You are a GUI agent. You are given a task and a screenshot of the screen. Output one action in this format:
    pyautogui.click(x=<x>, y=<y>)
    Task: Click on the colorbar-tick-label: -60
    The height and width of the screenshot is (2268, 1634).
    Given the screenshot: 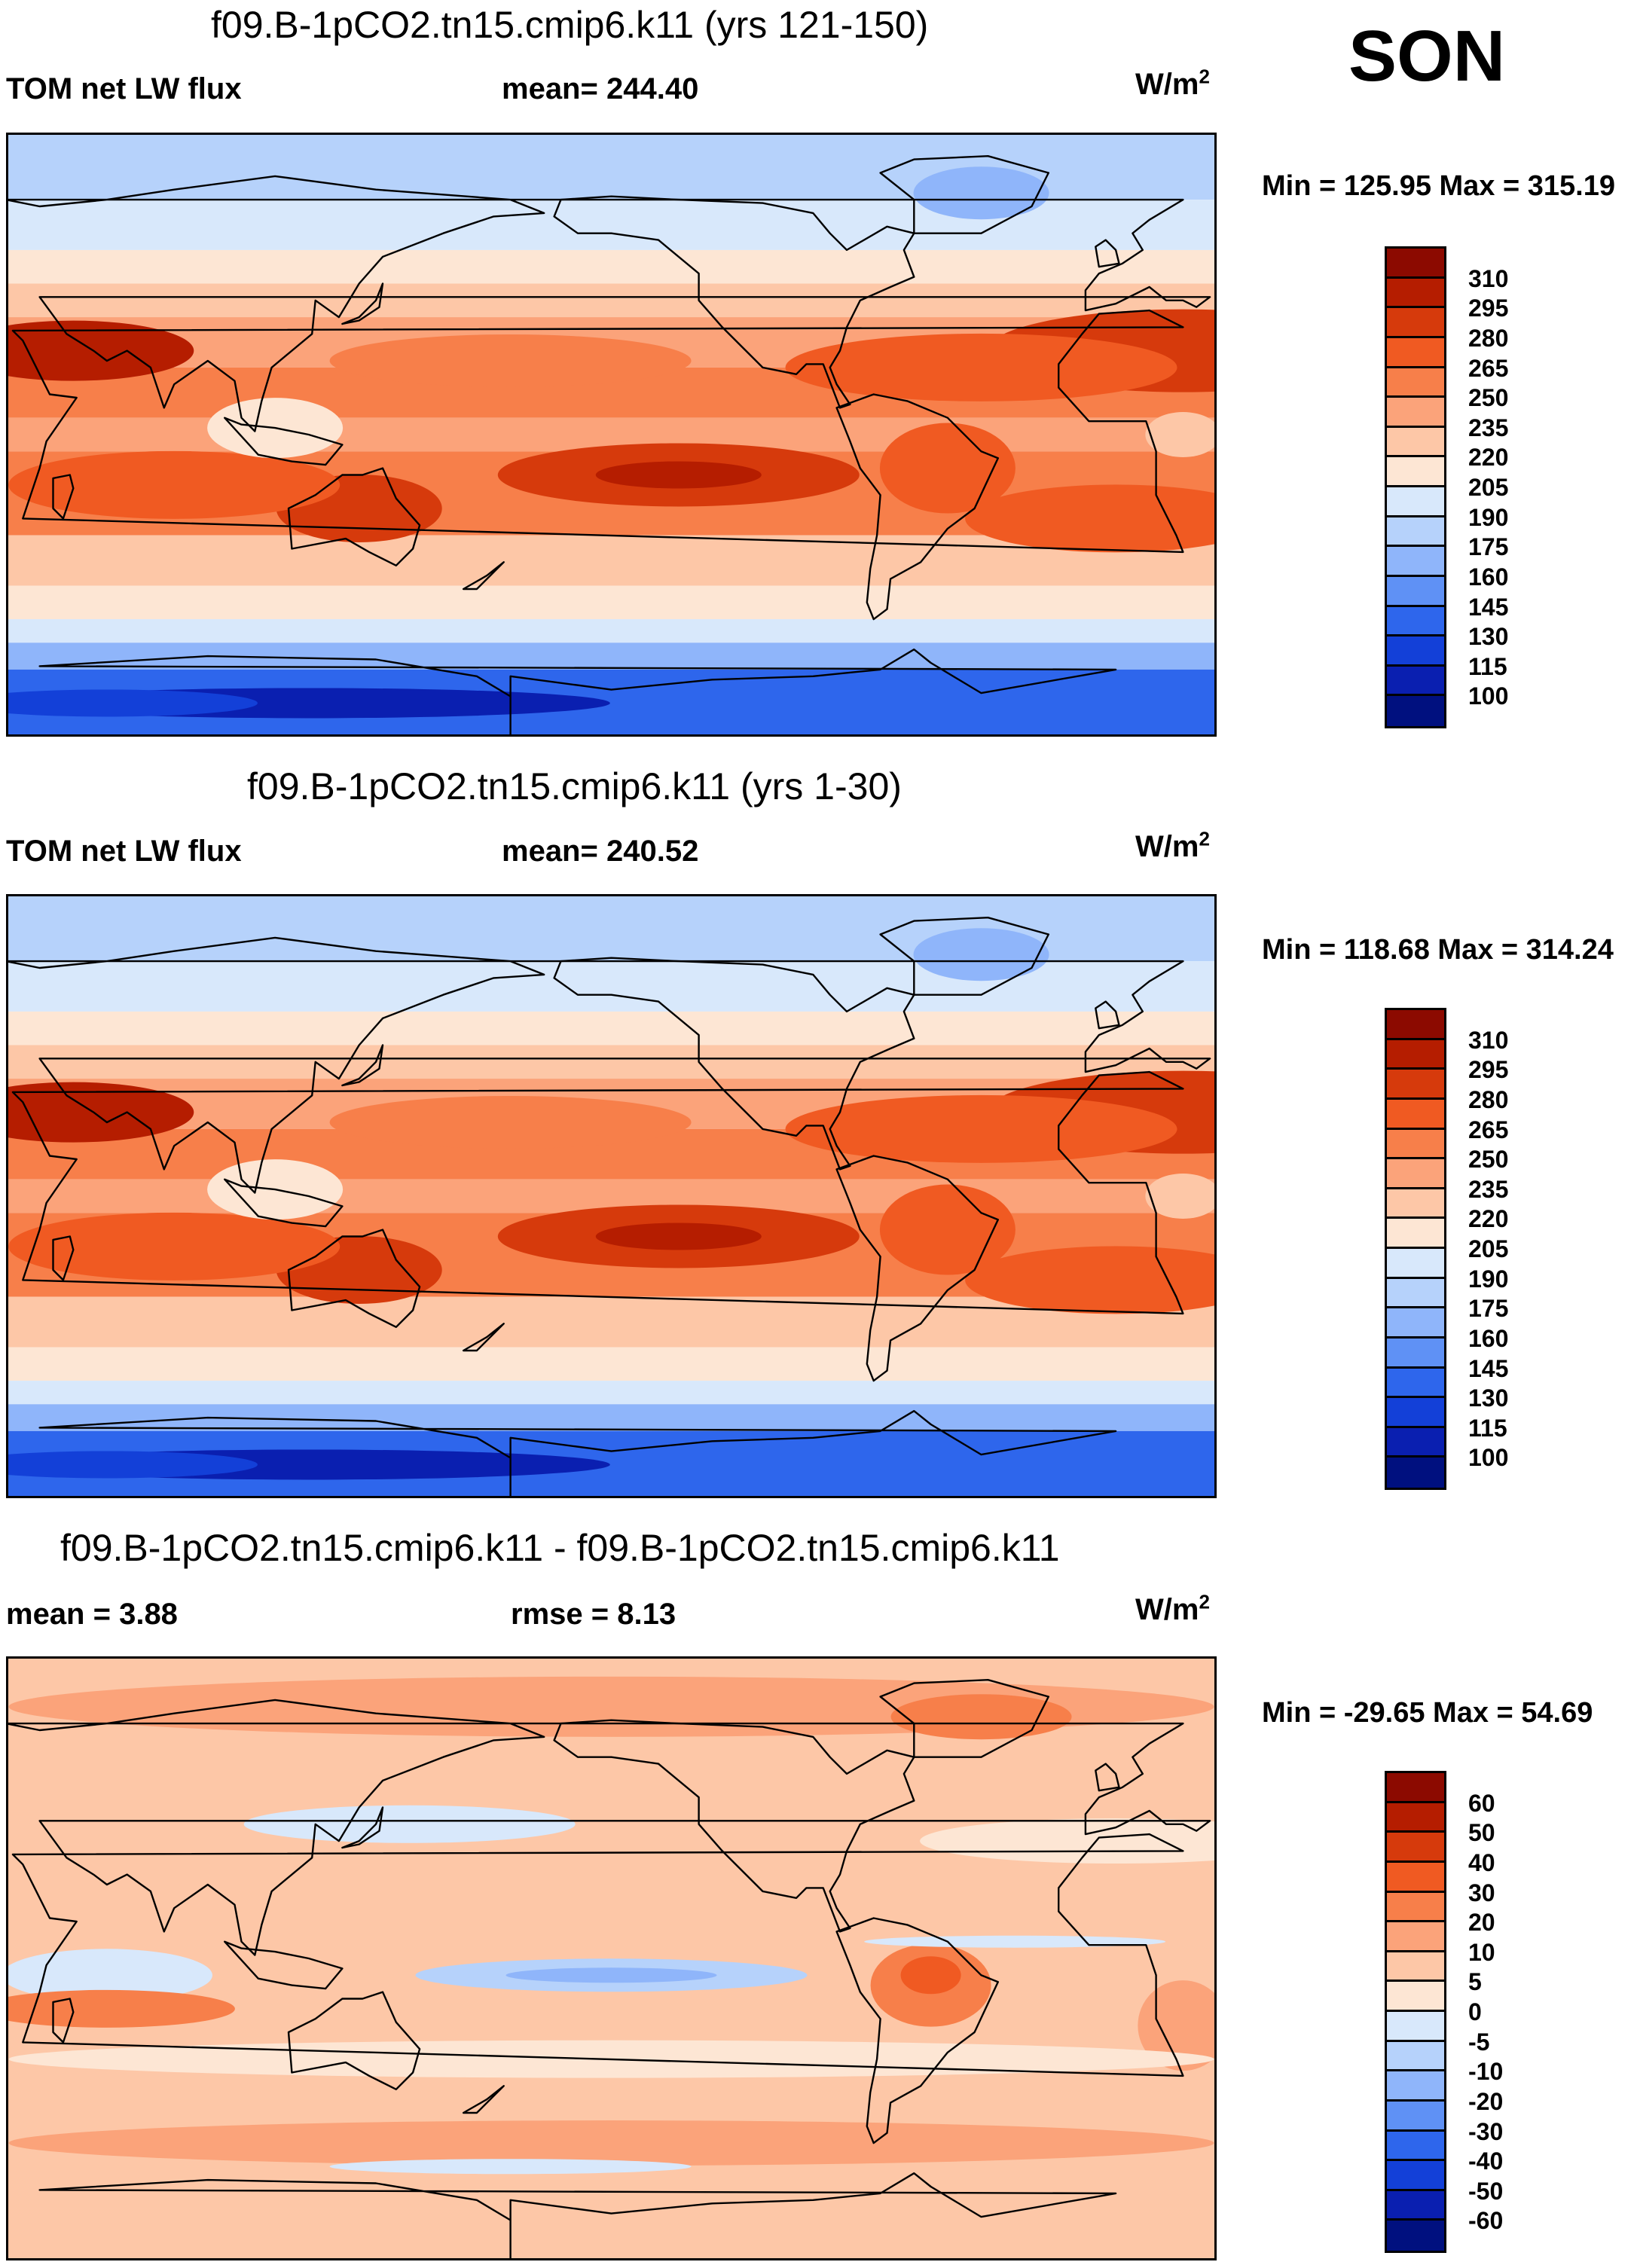 What is the action you would take?
    pyautogui.click(x=1486, y=2221)
    